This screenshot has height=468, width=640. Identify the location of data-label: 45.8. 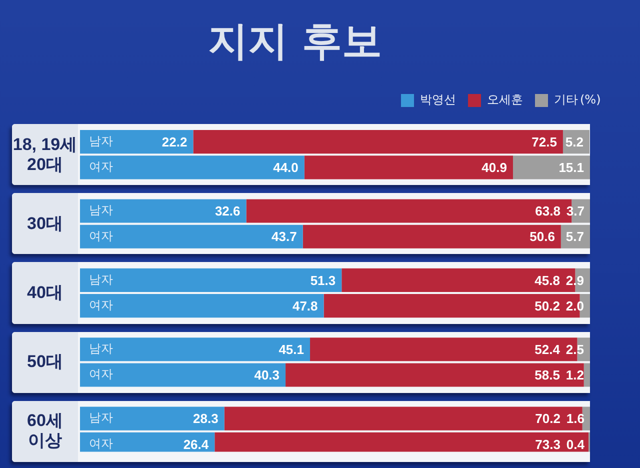
(547, 280).